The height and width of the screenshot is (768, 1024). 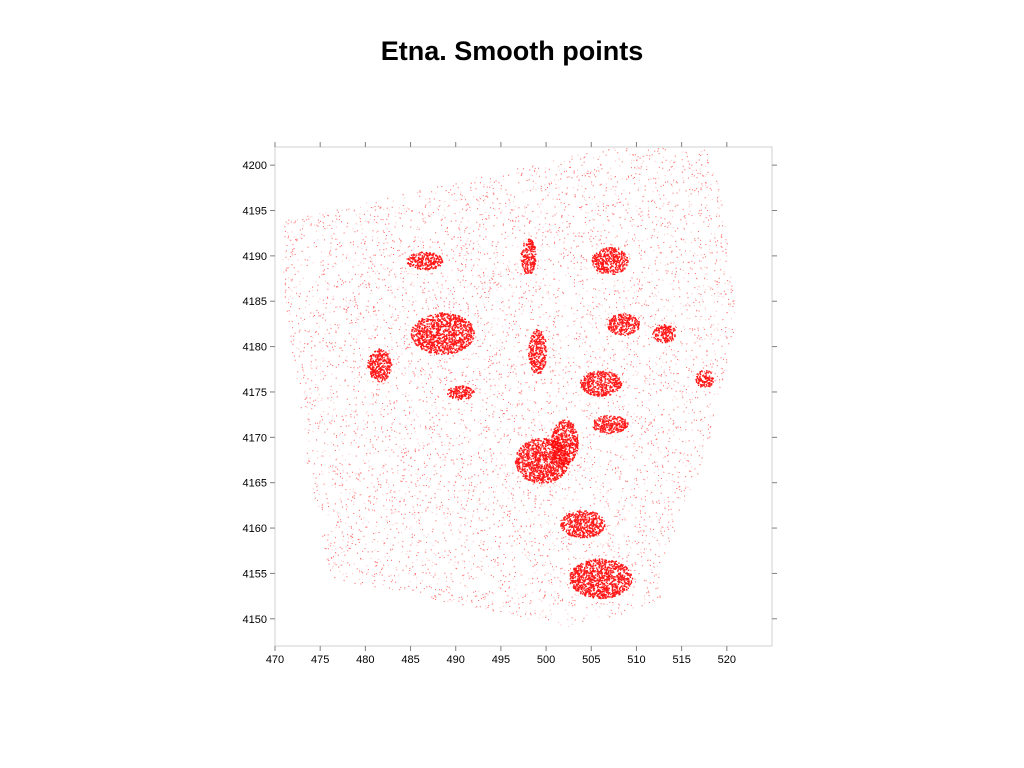 I want to click on y-tick-label: 4160, so click(x=255, y=529).